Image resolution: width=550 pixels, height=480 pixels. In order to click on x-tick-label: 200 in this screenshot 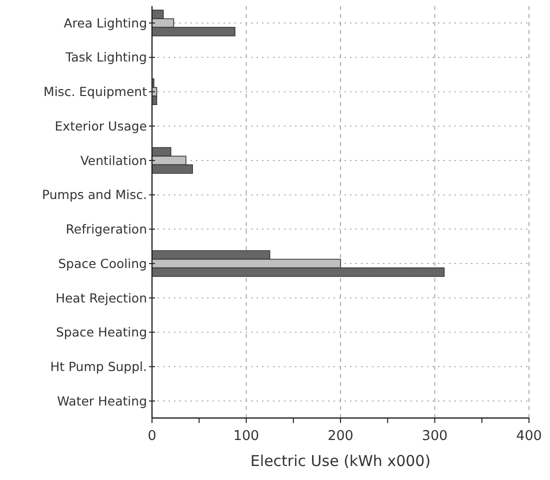, I will do `click(341, 436)`.